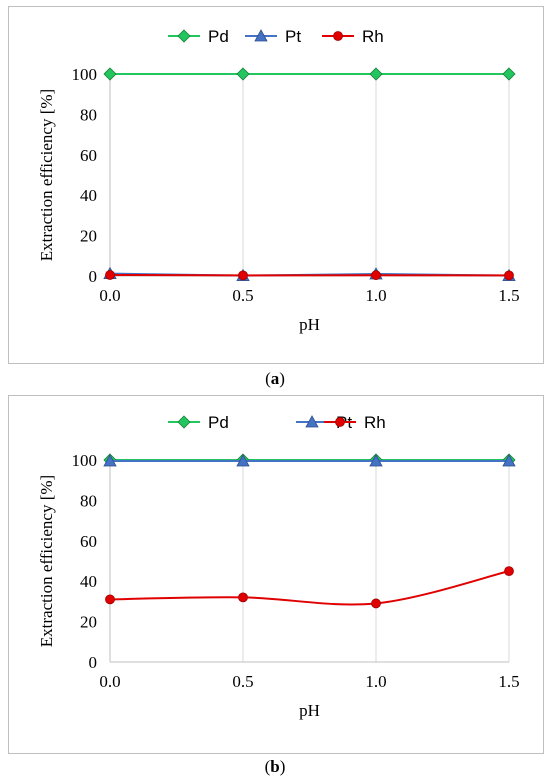  Describe the element at coordinates (293, 36) in the screenshot. I see `legend-label: Pt` at that location.